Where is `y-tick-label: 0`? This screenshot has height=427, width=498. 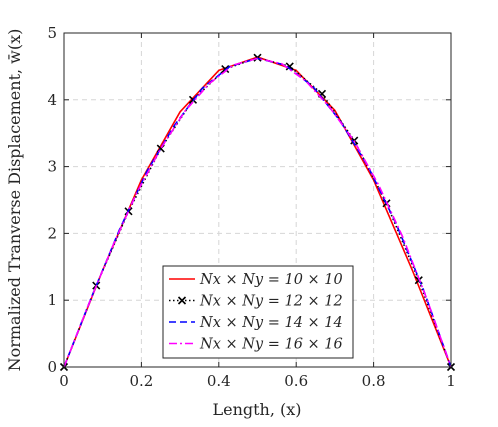 y-tick-label: 0 is located at coordinates (52, 367).